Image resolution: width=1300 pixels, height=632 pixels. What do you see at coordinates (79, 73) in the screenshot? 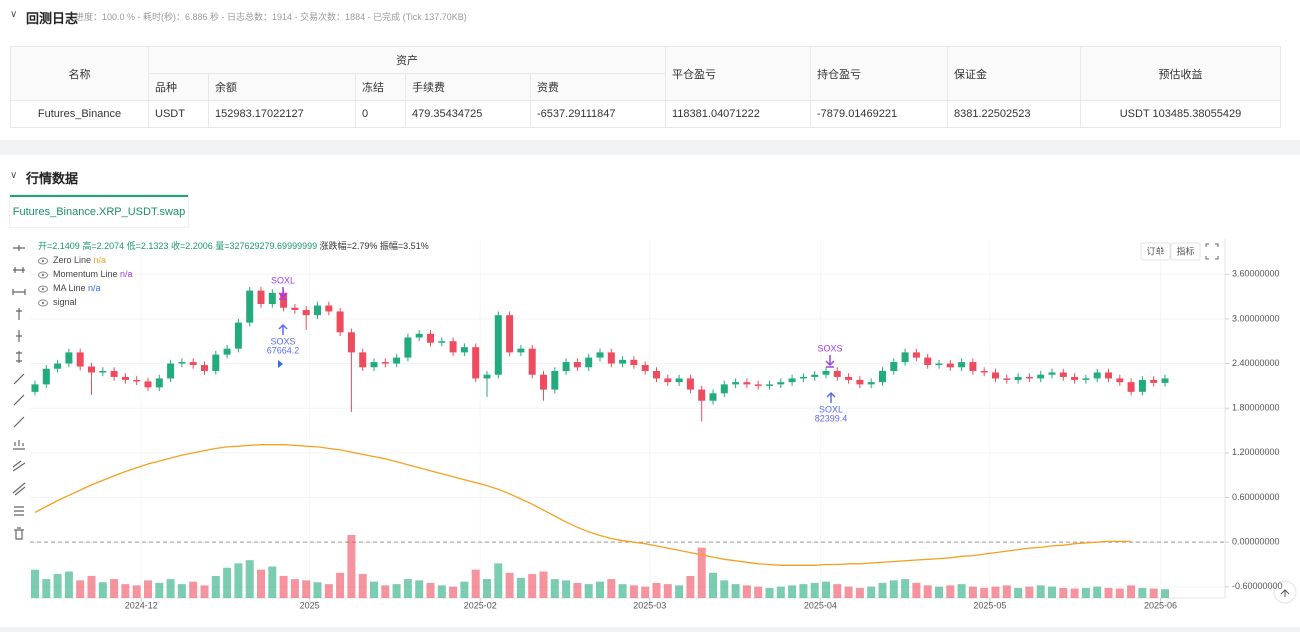
I see `th: 名称` at bounding box center [79, 73].